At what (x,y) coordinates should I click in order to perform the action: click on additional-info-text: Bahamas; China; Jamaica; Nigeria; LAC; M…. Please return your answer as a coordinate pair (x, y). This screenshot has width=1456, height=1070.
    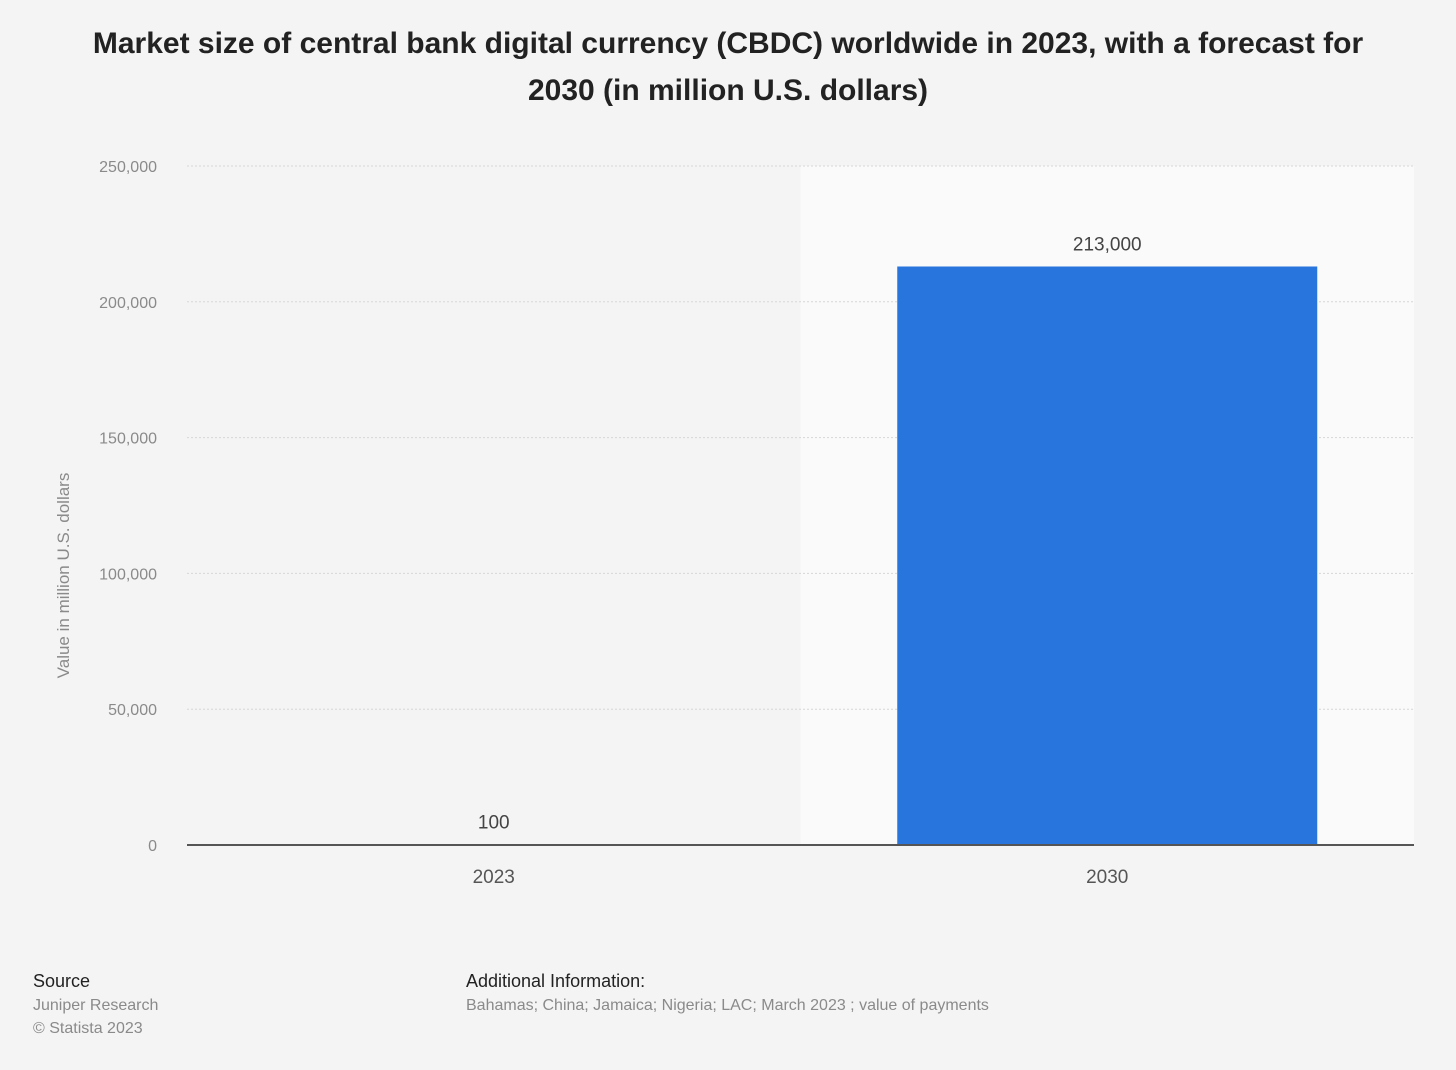
    Looking at the image, I should click on (727, 1005).